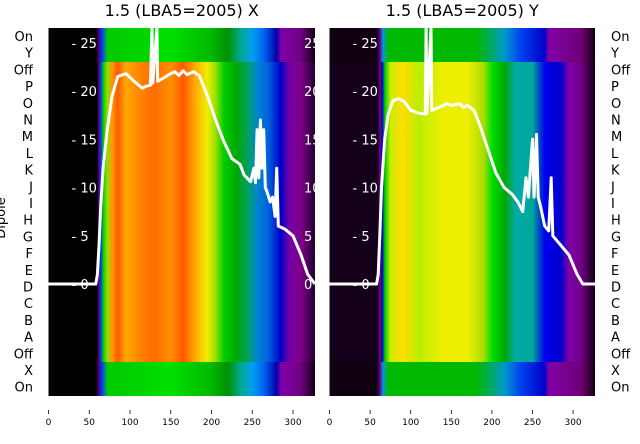 The height and width of the screenshot is (444, 640). I want to click on y-tick-label-right: 15, so click(312, 140).